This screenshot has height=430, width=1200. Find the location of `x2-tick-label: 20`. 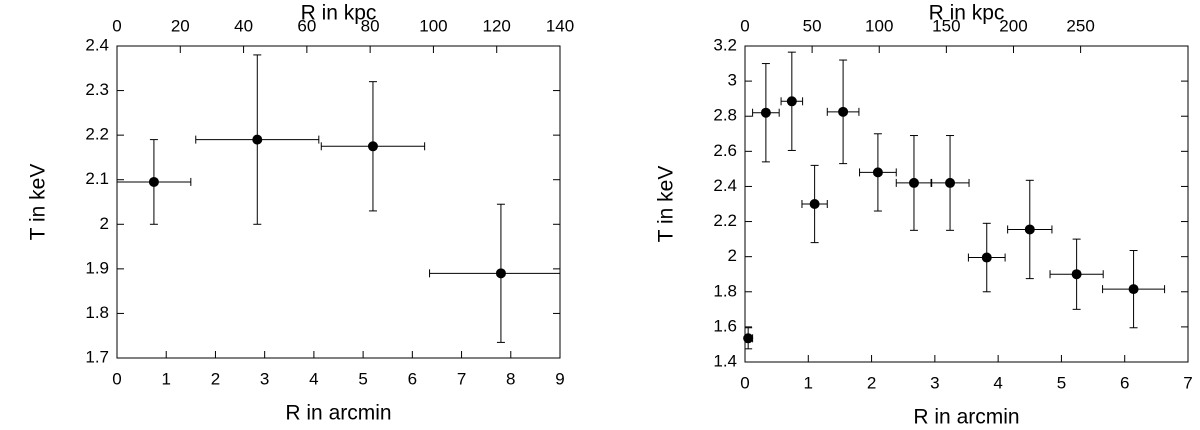

x2-tick-label: 20 is located at coordinates (180, 25).